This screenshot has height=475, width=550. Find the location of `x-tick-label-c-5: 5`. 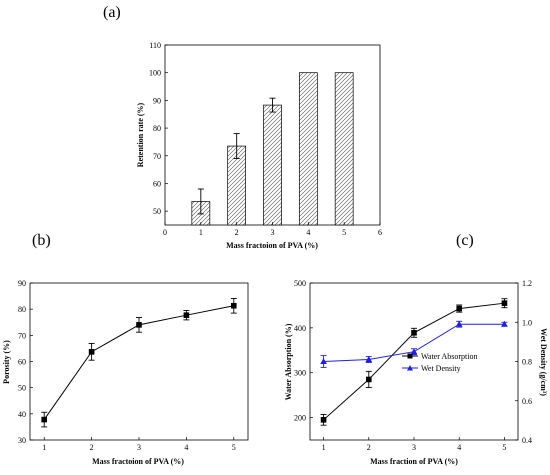

x-tick-label-c-5: 5 is located at coordinates (504, 447).